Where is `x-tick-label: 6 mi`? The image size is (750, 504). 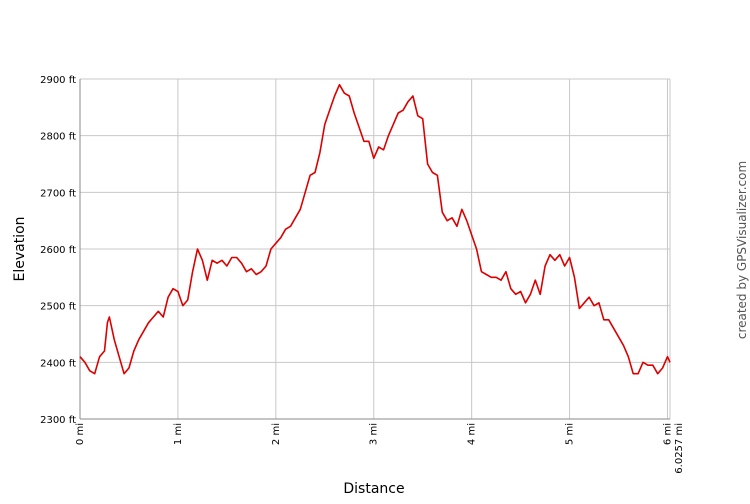 x-tick-label: 6 mi is located at coordinates (667, 434).